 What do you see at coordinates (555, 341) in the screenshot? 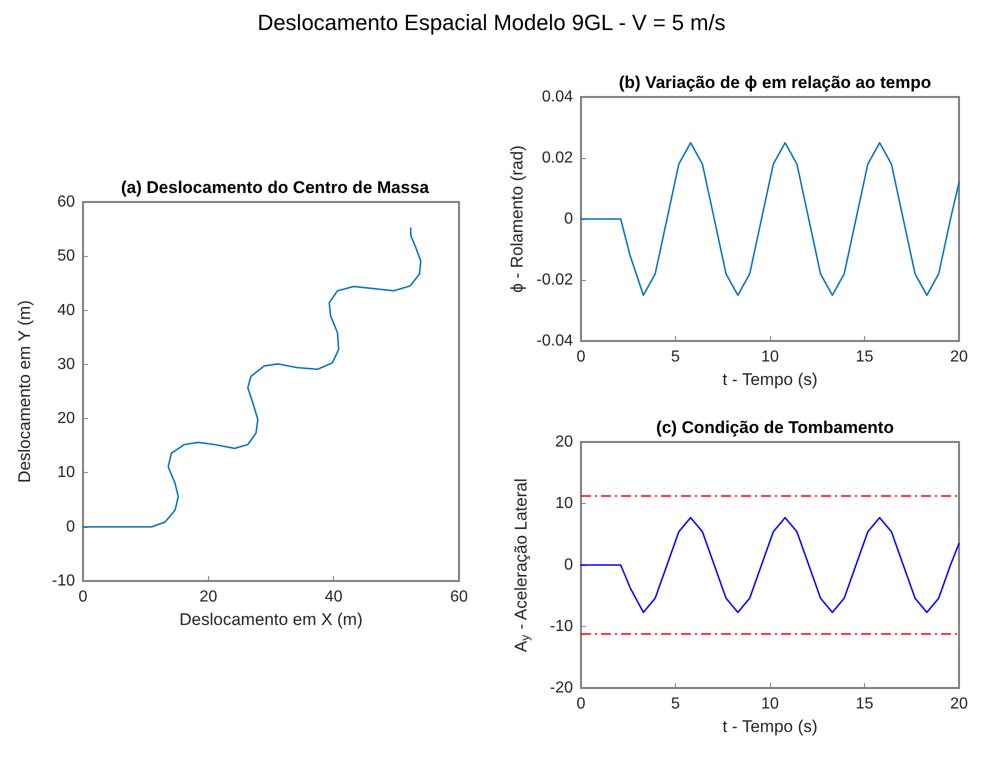
I see `y-tick-label: -0.04` at bounding box center [555, 341].